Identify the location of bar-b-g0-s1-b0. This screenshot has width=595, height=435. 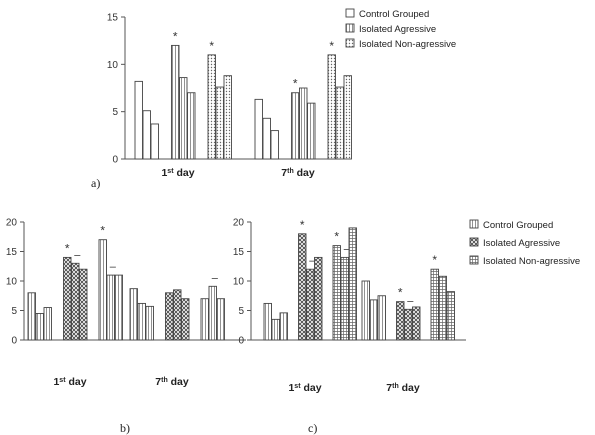
(67, 298).